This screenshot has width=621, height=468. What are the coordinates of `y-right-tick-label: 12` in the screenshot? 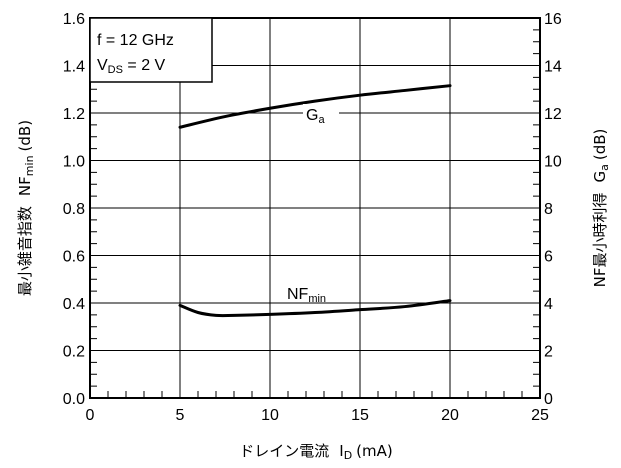 It's located at (553, 114).